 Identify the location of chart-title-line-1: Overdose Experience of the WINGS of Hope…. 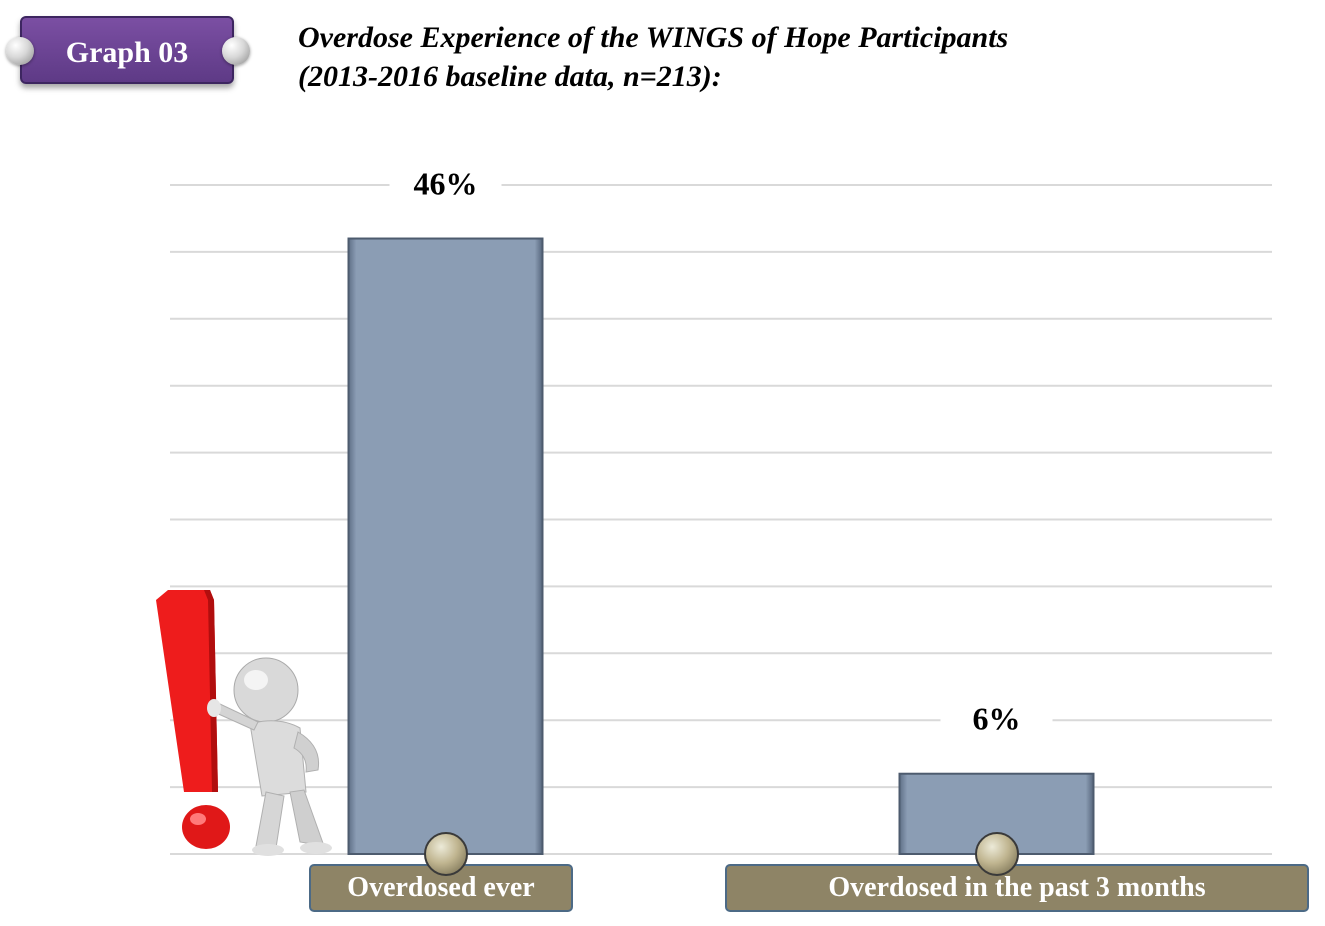
(653, 37).